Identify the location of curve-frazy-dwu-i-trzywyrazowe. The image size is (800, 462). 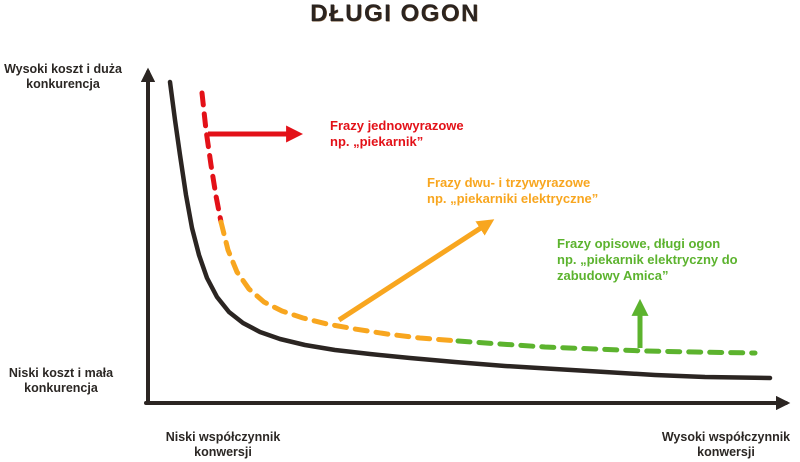
(339, 281).